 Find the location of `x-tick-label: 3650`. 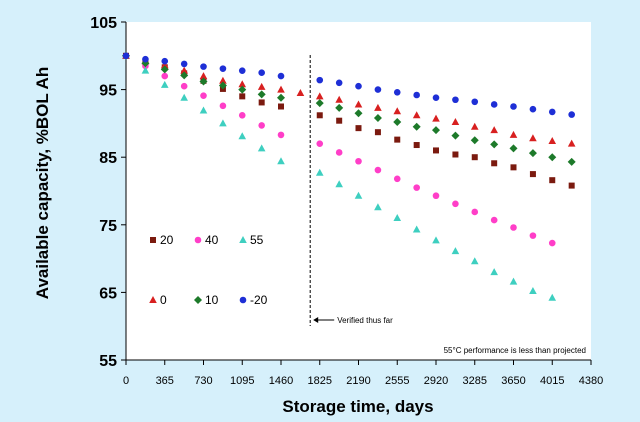

x-tick-label: 3650 is located at coordinates (513, 381).